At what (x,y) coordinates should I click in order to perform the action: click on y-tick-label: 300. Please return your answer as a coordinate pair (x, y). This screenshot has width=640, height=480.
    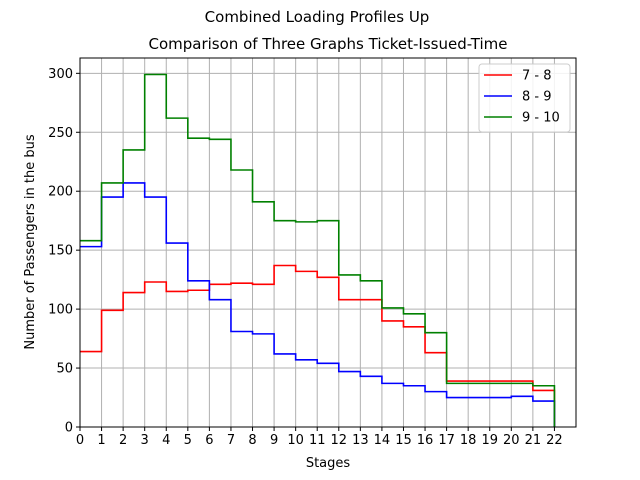
    Looking at the image, I should click on (60, 74).